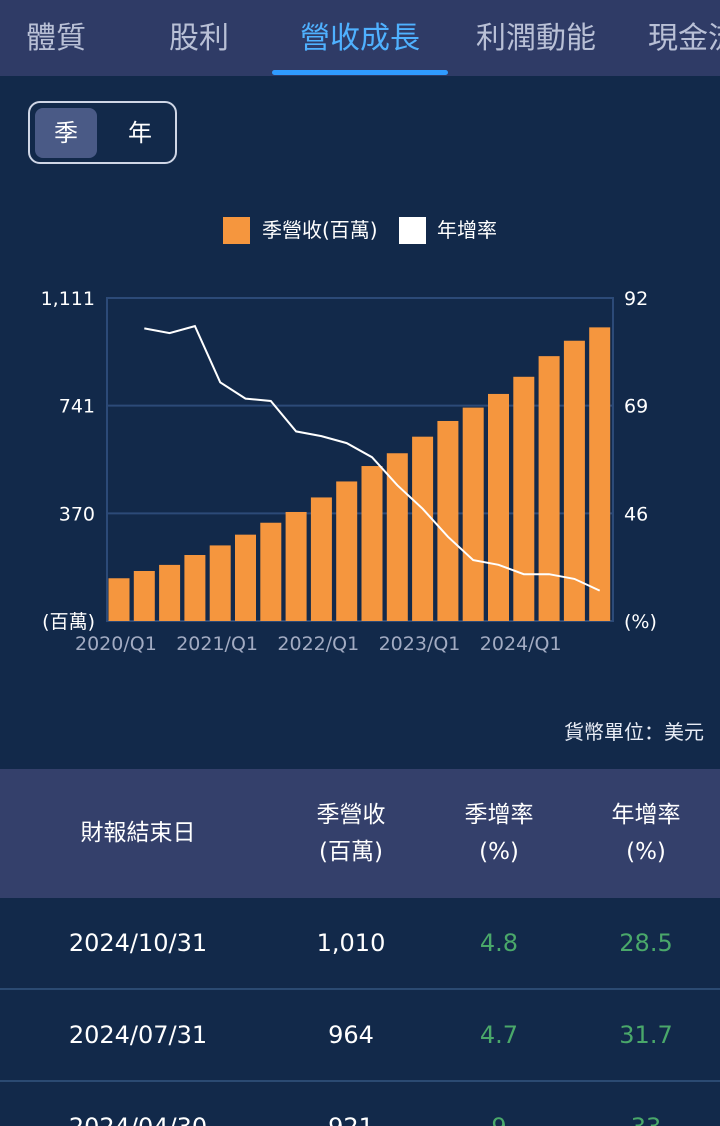  I want to click on header-yoy-line2: (%), so click(646, 851).